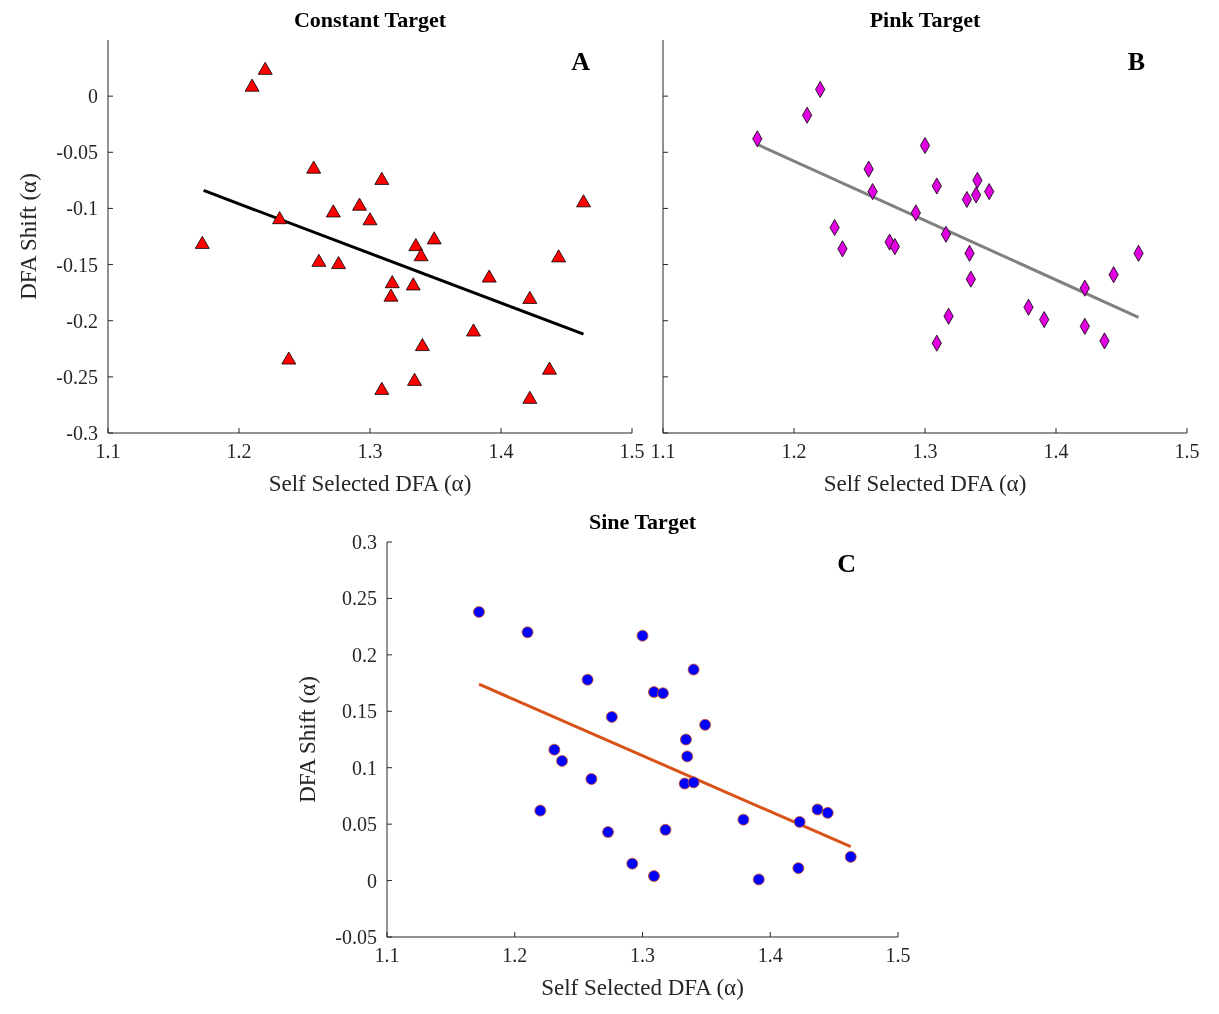  Describe the element at coordinates (846, 563) in the screenshot. I see `annotation: C` at that location.